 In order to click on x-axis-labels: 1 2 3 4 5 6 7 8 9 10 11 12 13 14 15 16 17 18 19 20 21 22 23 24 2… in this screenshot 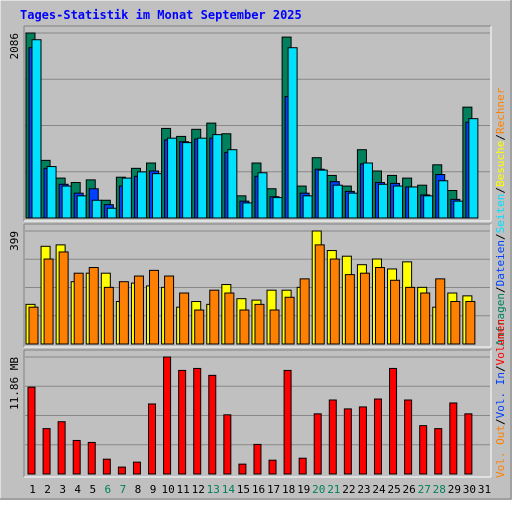, I will do `click(260, 489)`.